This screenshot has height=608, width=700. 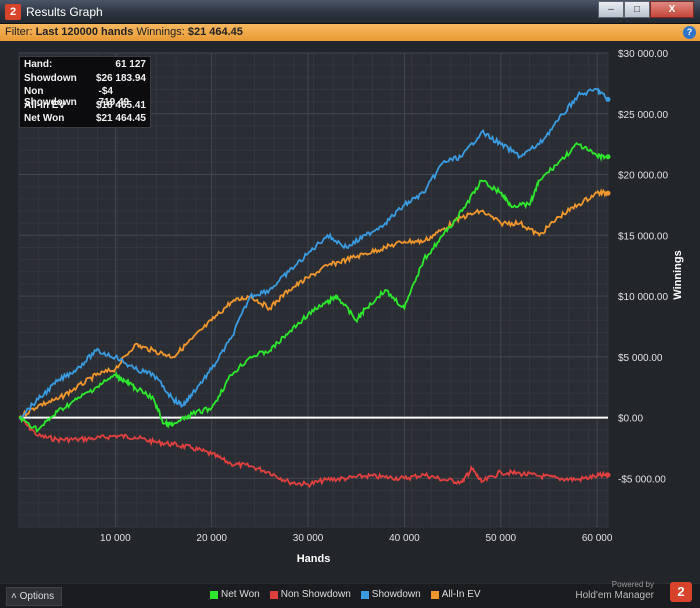 What do you see at coordinates (500, 538) in the screenshot?
I see `x-tick-label: 50 000` at bounding box center [500, 538].